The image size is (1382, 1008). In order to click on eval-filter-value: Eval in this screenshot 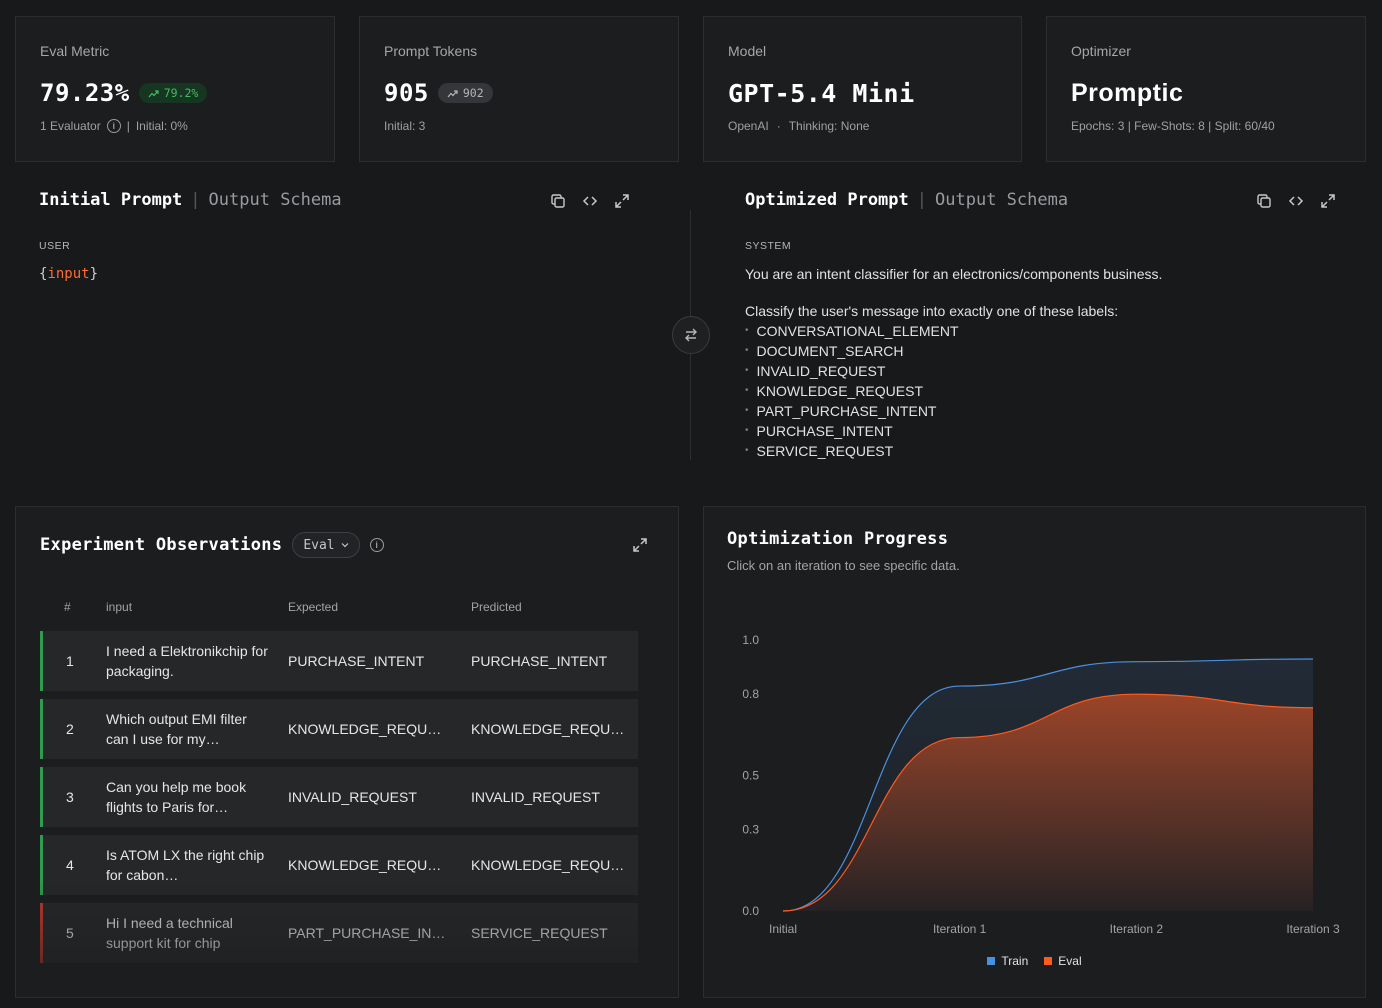, I will do `click(319, 545)`.